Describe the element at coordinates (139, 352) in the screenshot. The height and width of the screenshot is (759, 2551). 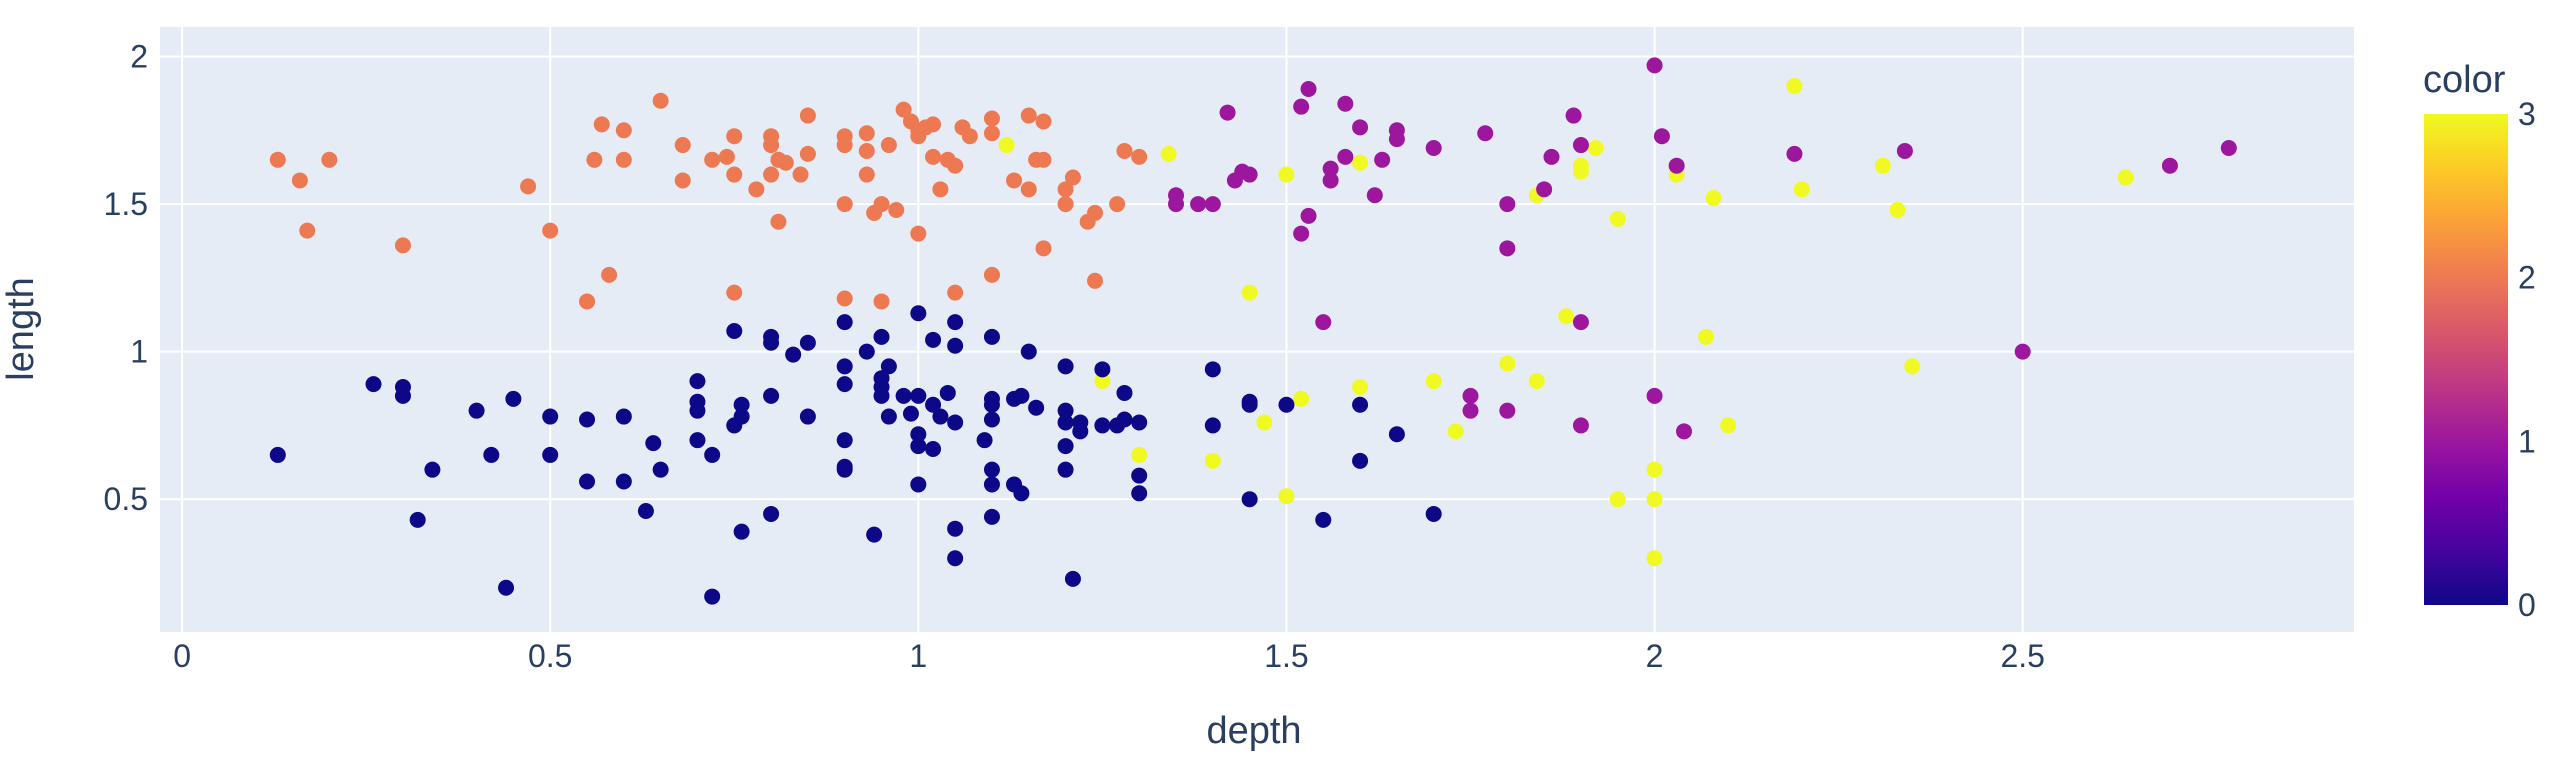
I see `y-tick-label: 1` at that location.